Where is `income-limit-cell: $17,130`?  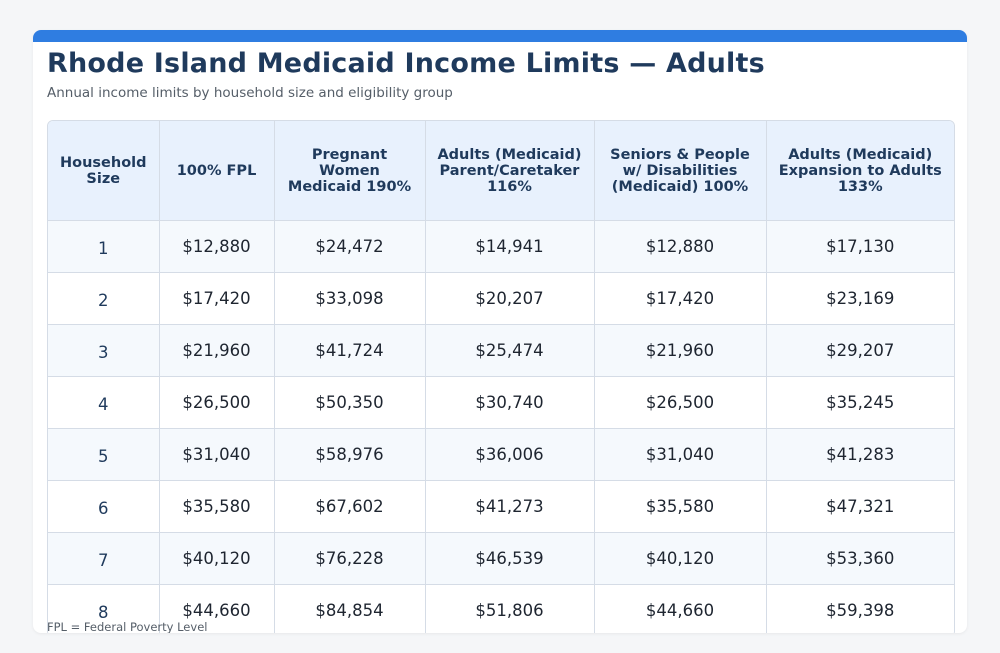
income-limit-cell: $17,130 is located at coordinates (860, 246).